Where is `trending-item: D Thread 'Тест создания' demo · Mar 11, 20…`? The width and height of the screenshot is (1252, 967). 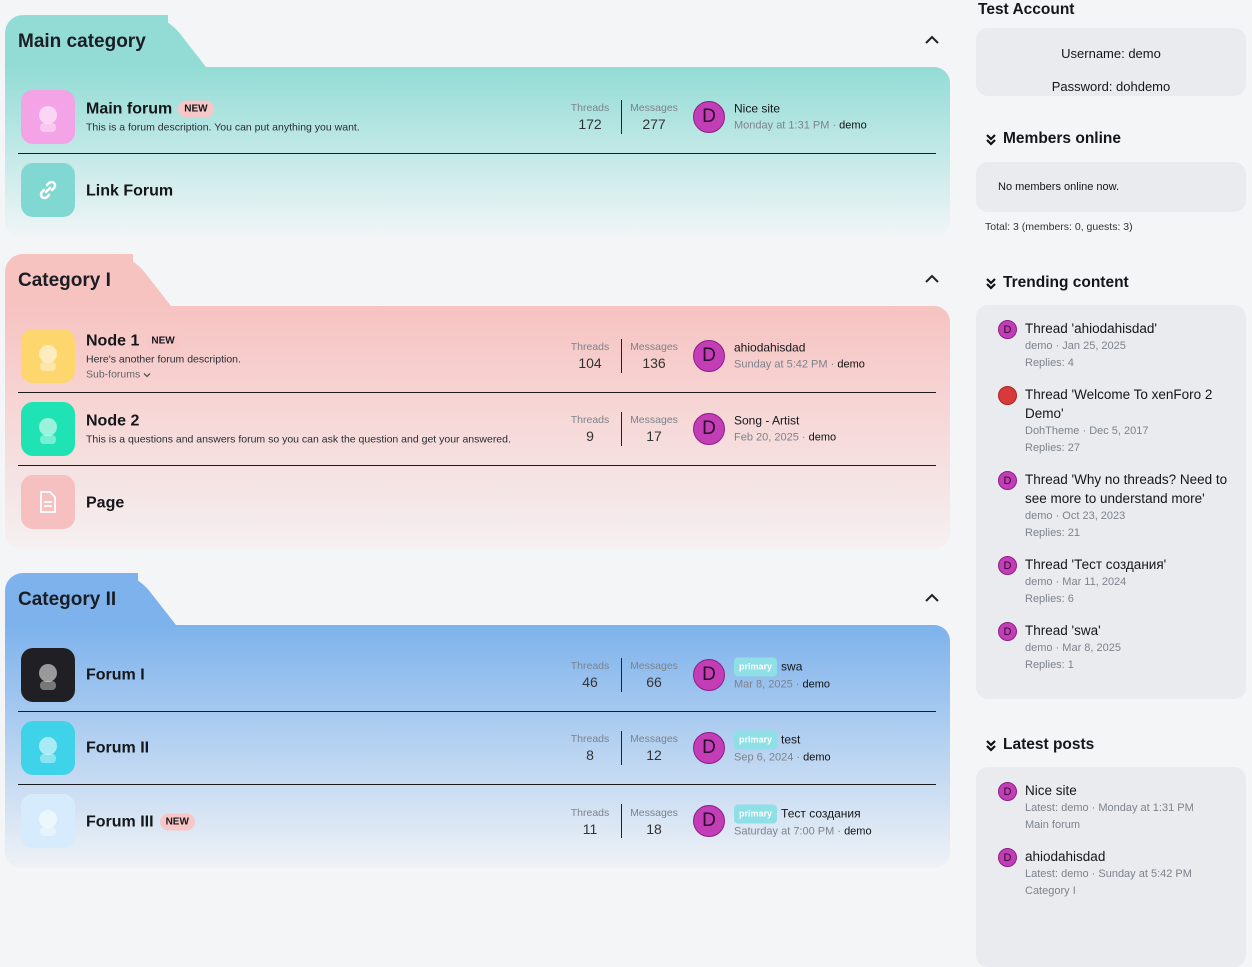 trending-item: D Thread 'Тест создания' demo · Mar 11, 20… is located at coordinates (1111, 581).